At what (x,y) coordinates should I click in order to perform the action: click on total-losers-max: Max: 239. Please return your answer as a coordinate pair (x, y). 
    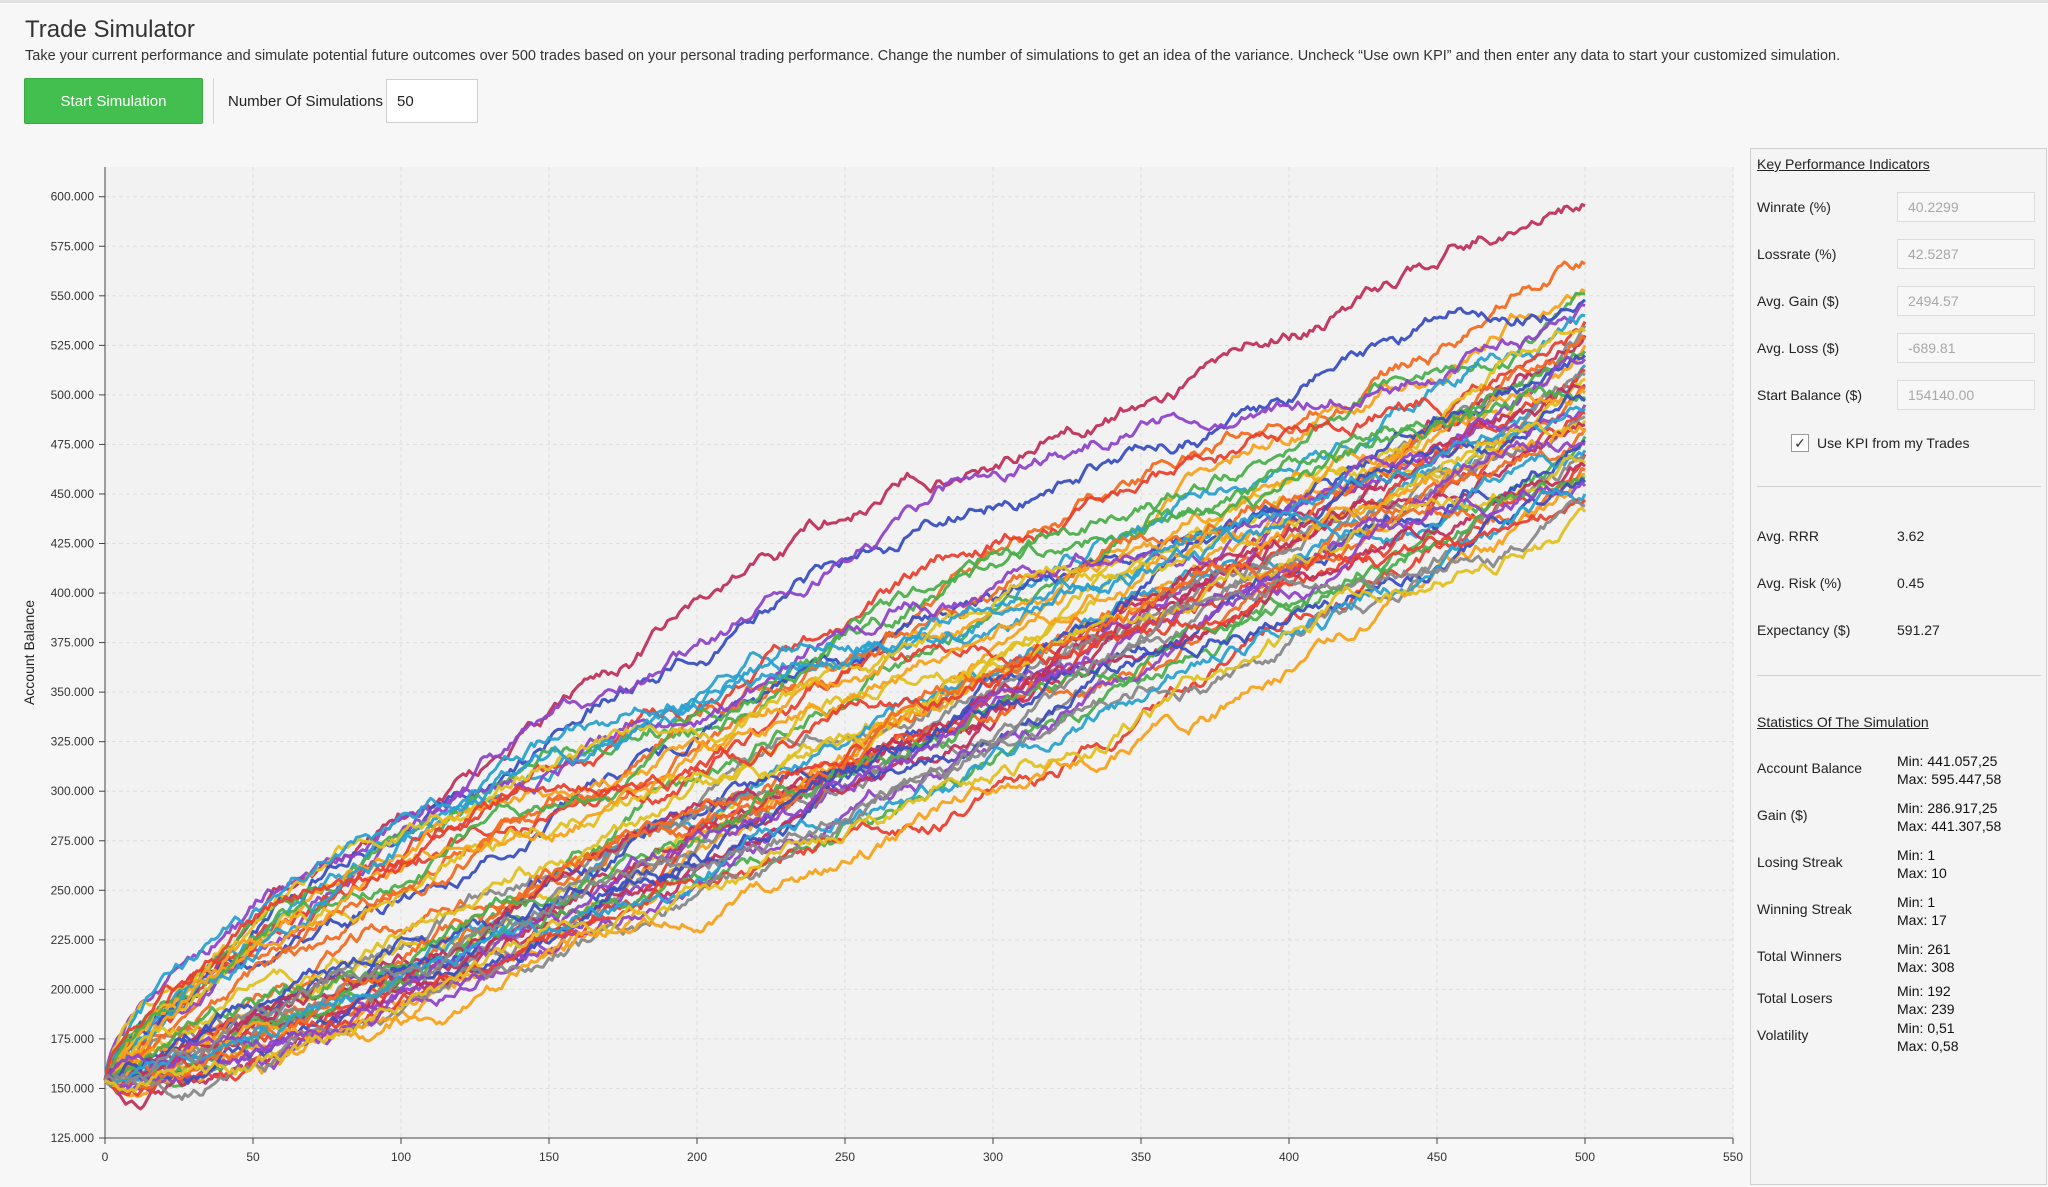
    Looking at the image, I should click on (1926, 1009).